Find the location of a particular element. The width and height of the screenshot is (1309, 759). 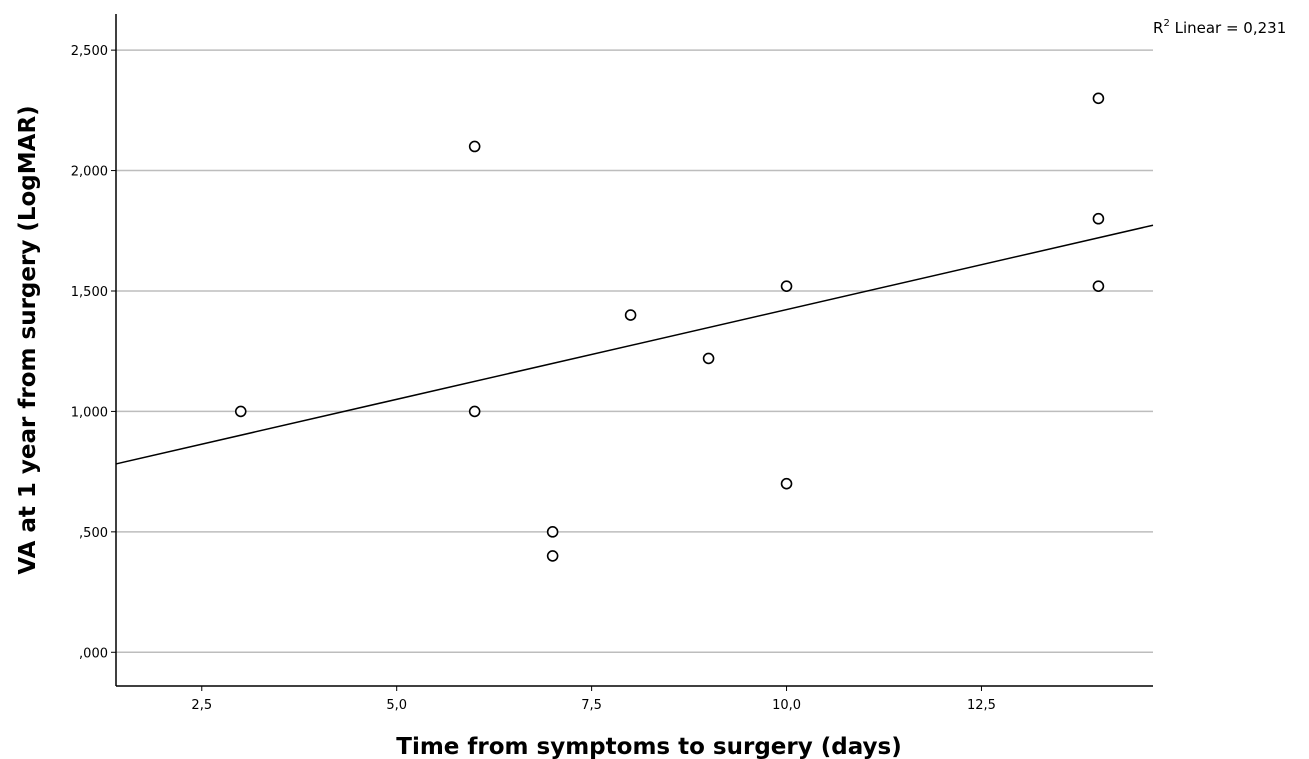

r-label: R is located at coordinates (1158, 28).